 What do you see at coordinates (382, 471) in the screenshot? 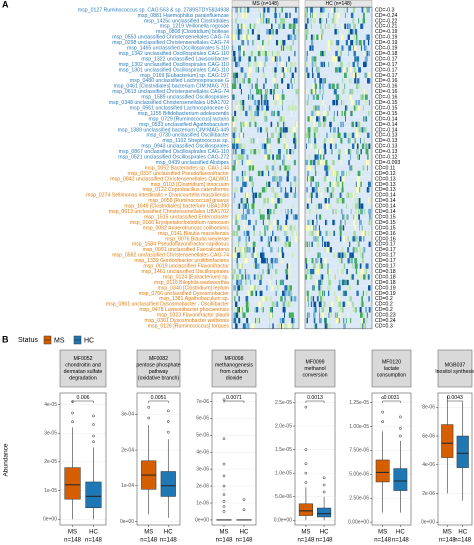
I see `box` at bounding box center [382, 471].